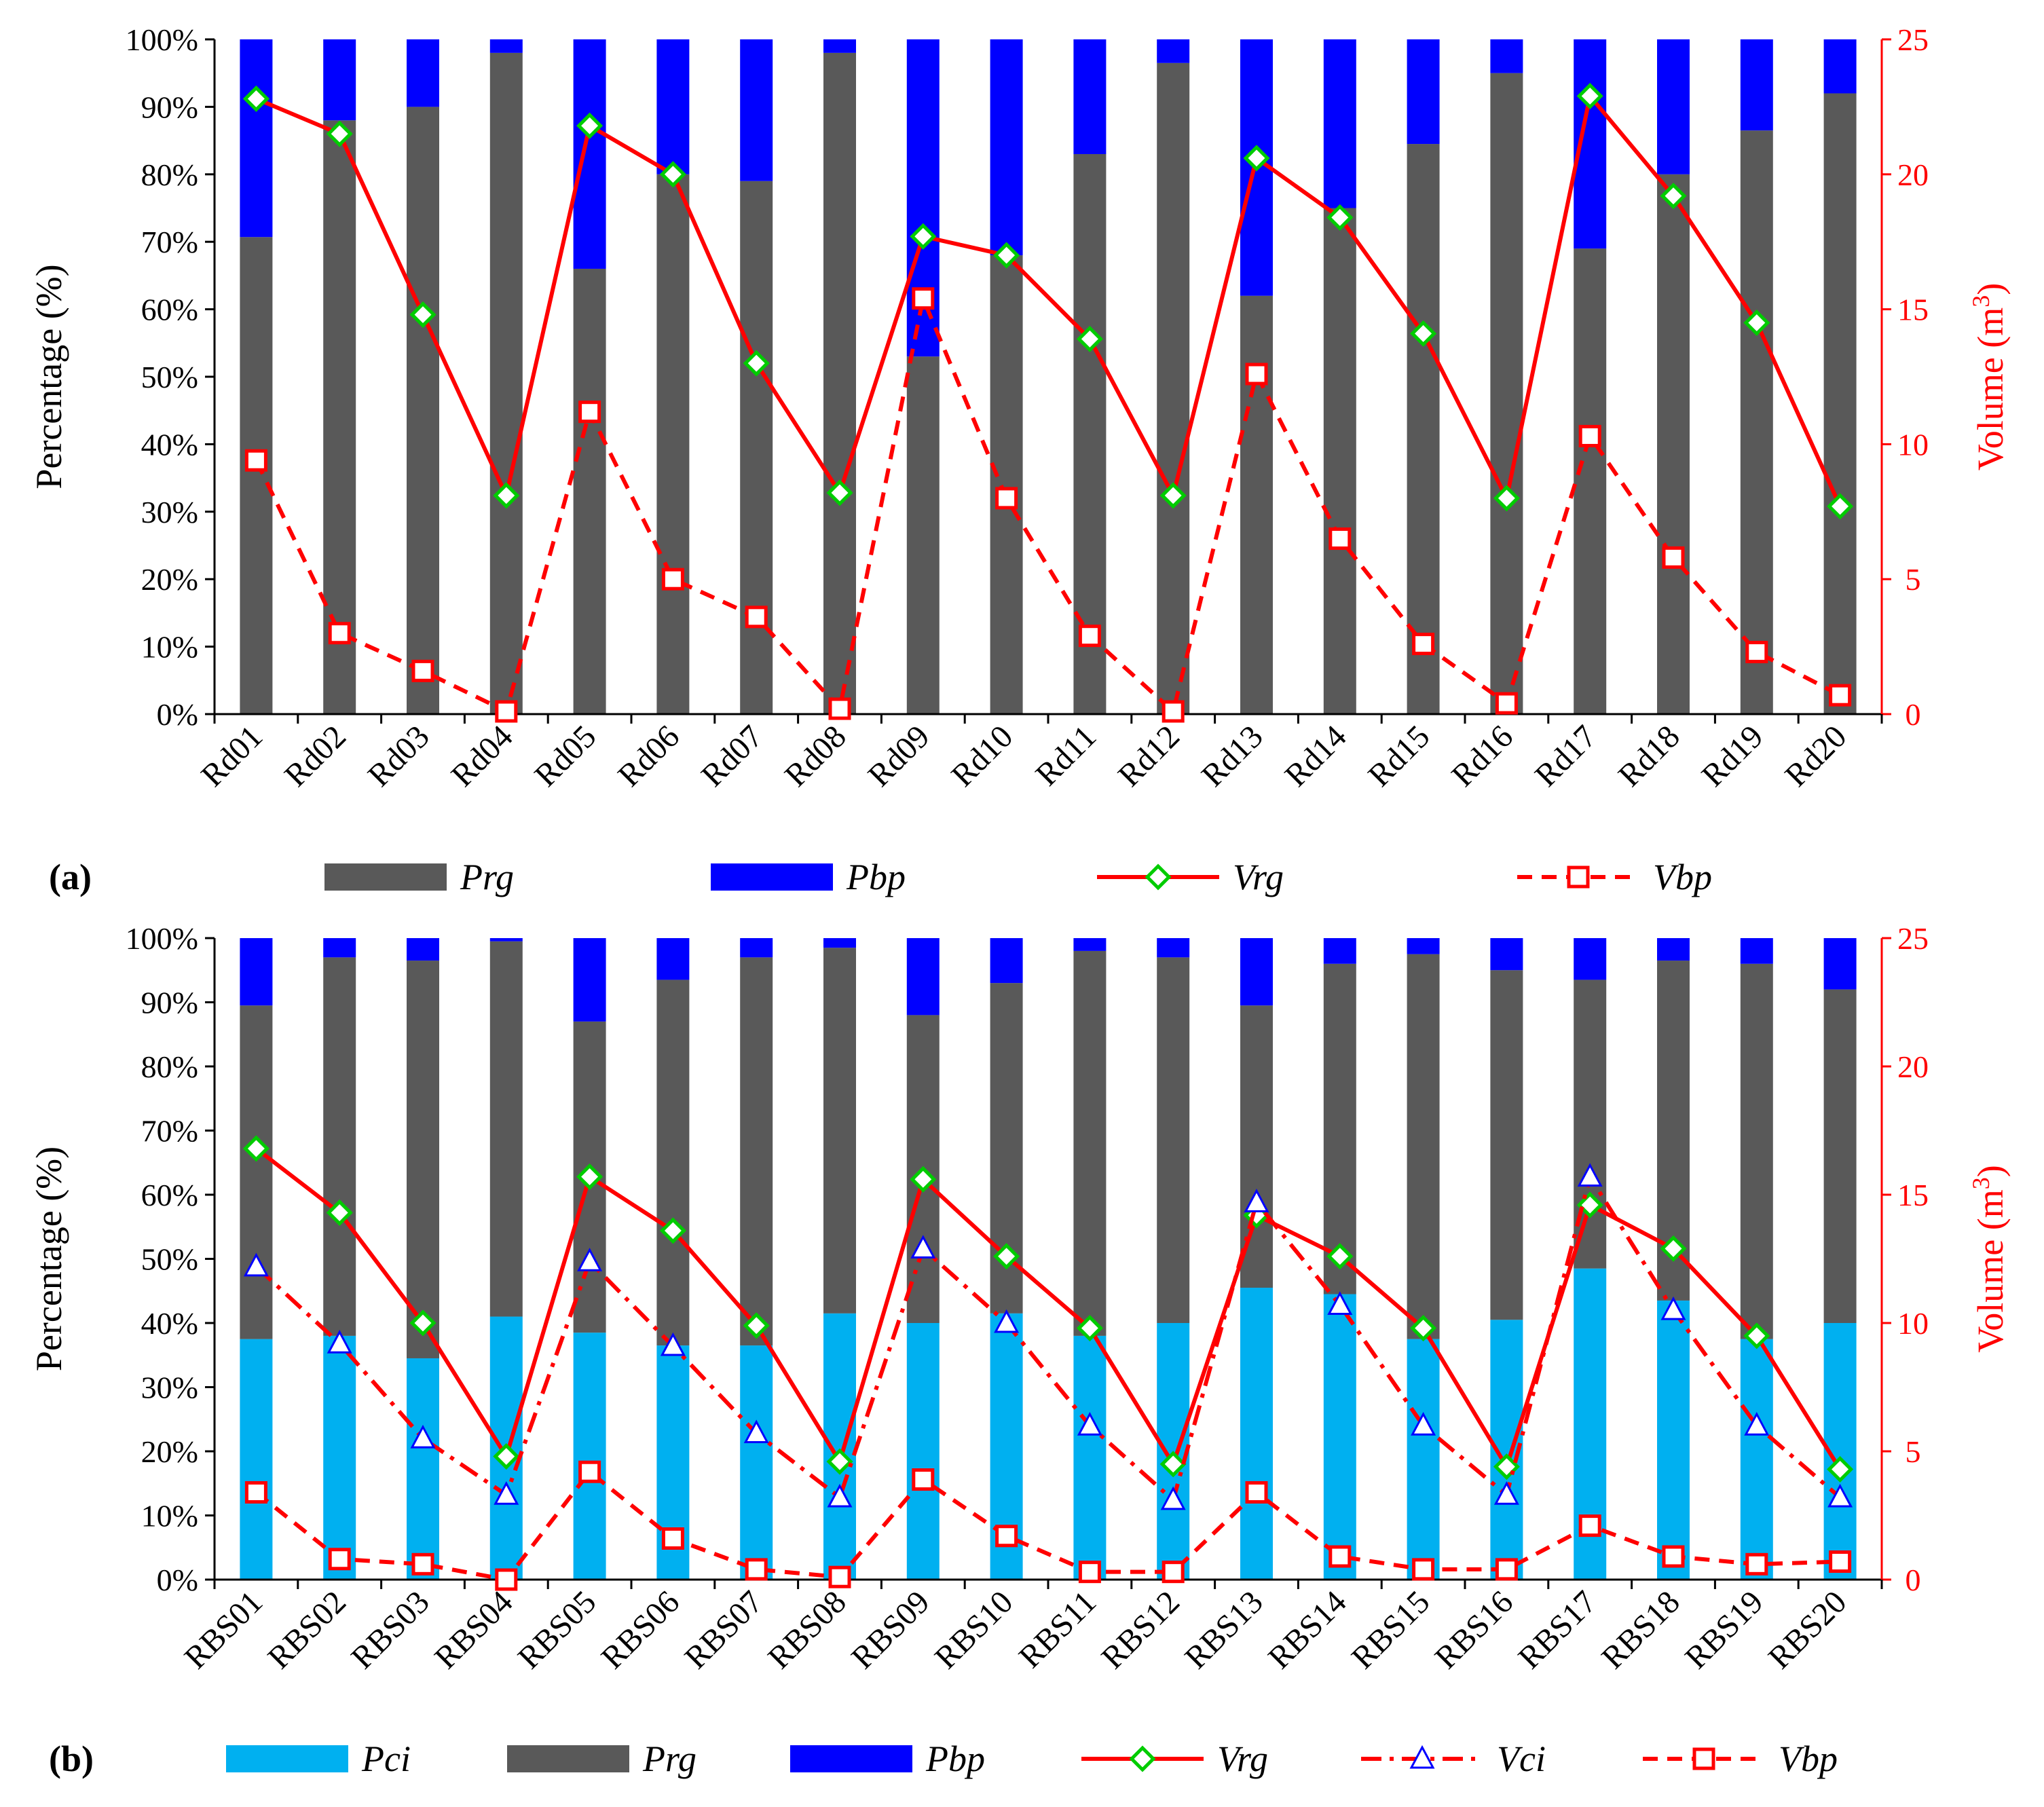 Image resolution: width=2044 pixels, height=1807 pixels. Describe the element at coordinates (840, 46) in the screenshot. I see `bar-pbp-rd08` at that location.